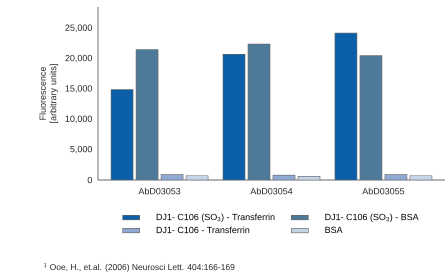 This screenshot has width=447, height=280. Describe the element at coordinates (215, 218) in the screenshot. I see `legend-label: DJ1- C106 (SO$_{3}$) - Transferrin` at that location.